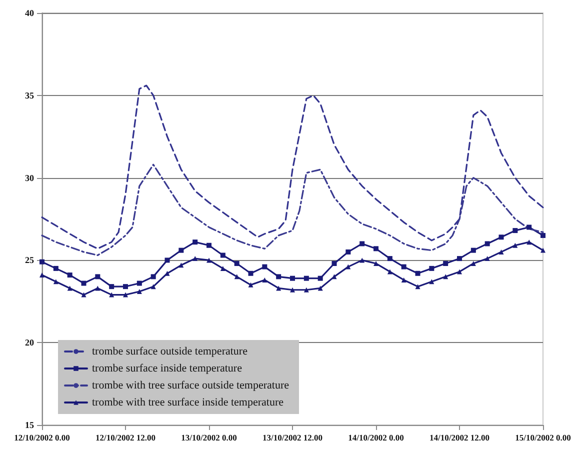  Describe the element at coordinates (29, 13) in the screenshot. I see `y-tick-label: 40` at that location.